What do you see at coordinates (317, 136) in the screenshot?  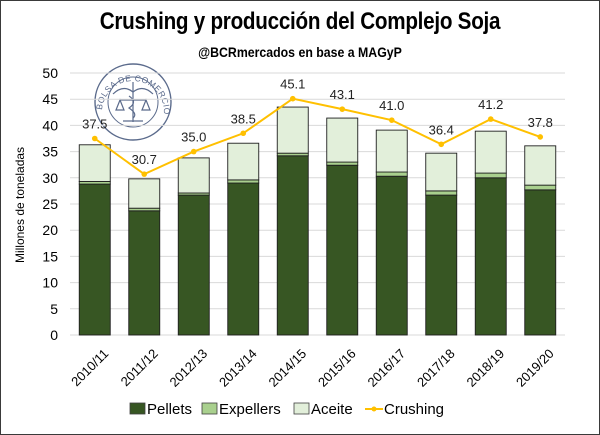 I see `crushing-polyline` at bounding box center [317, 136].